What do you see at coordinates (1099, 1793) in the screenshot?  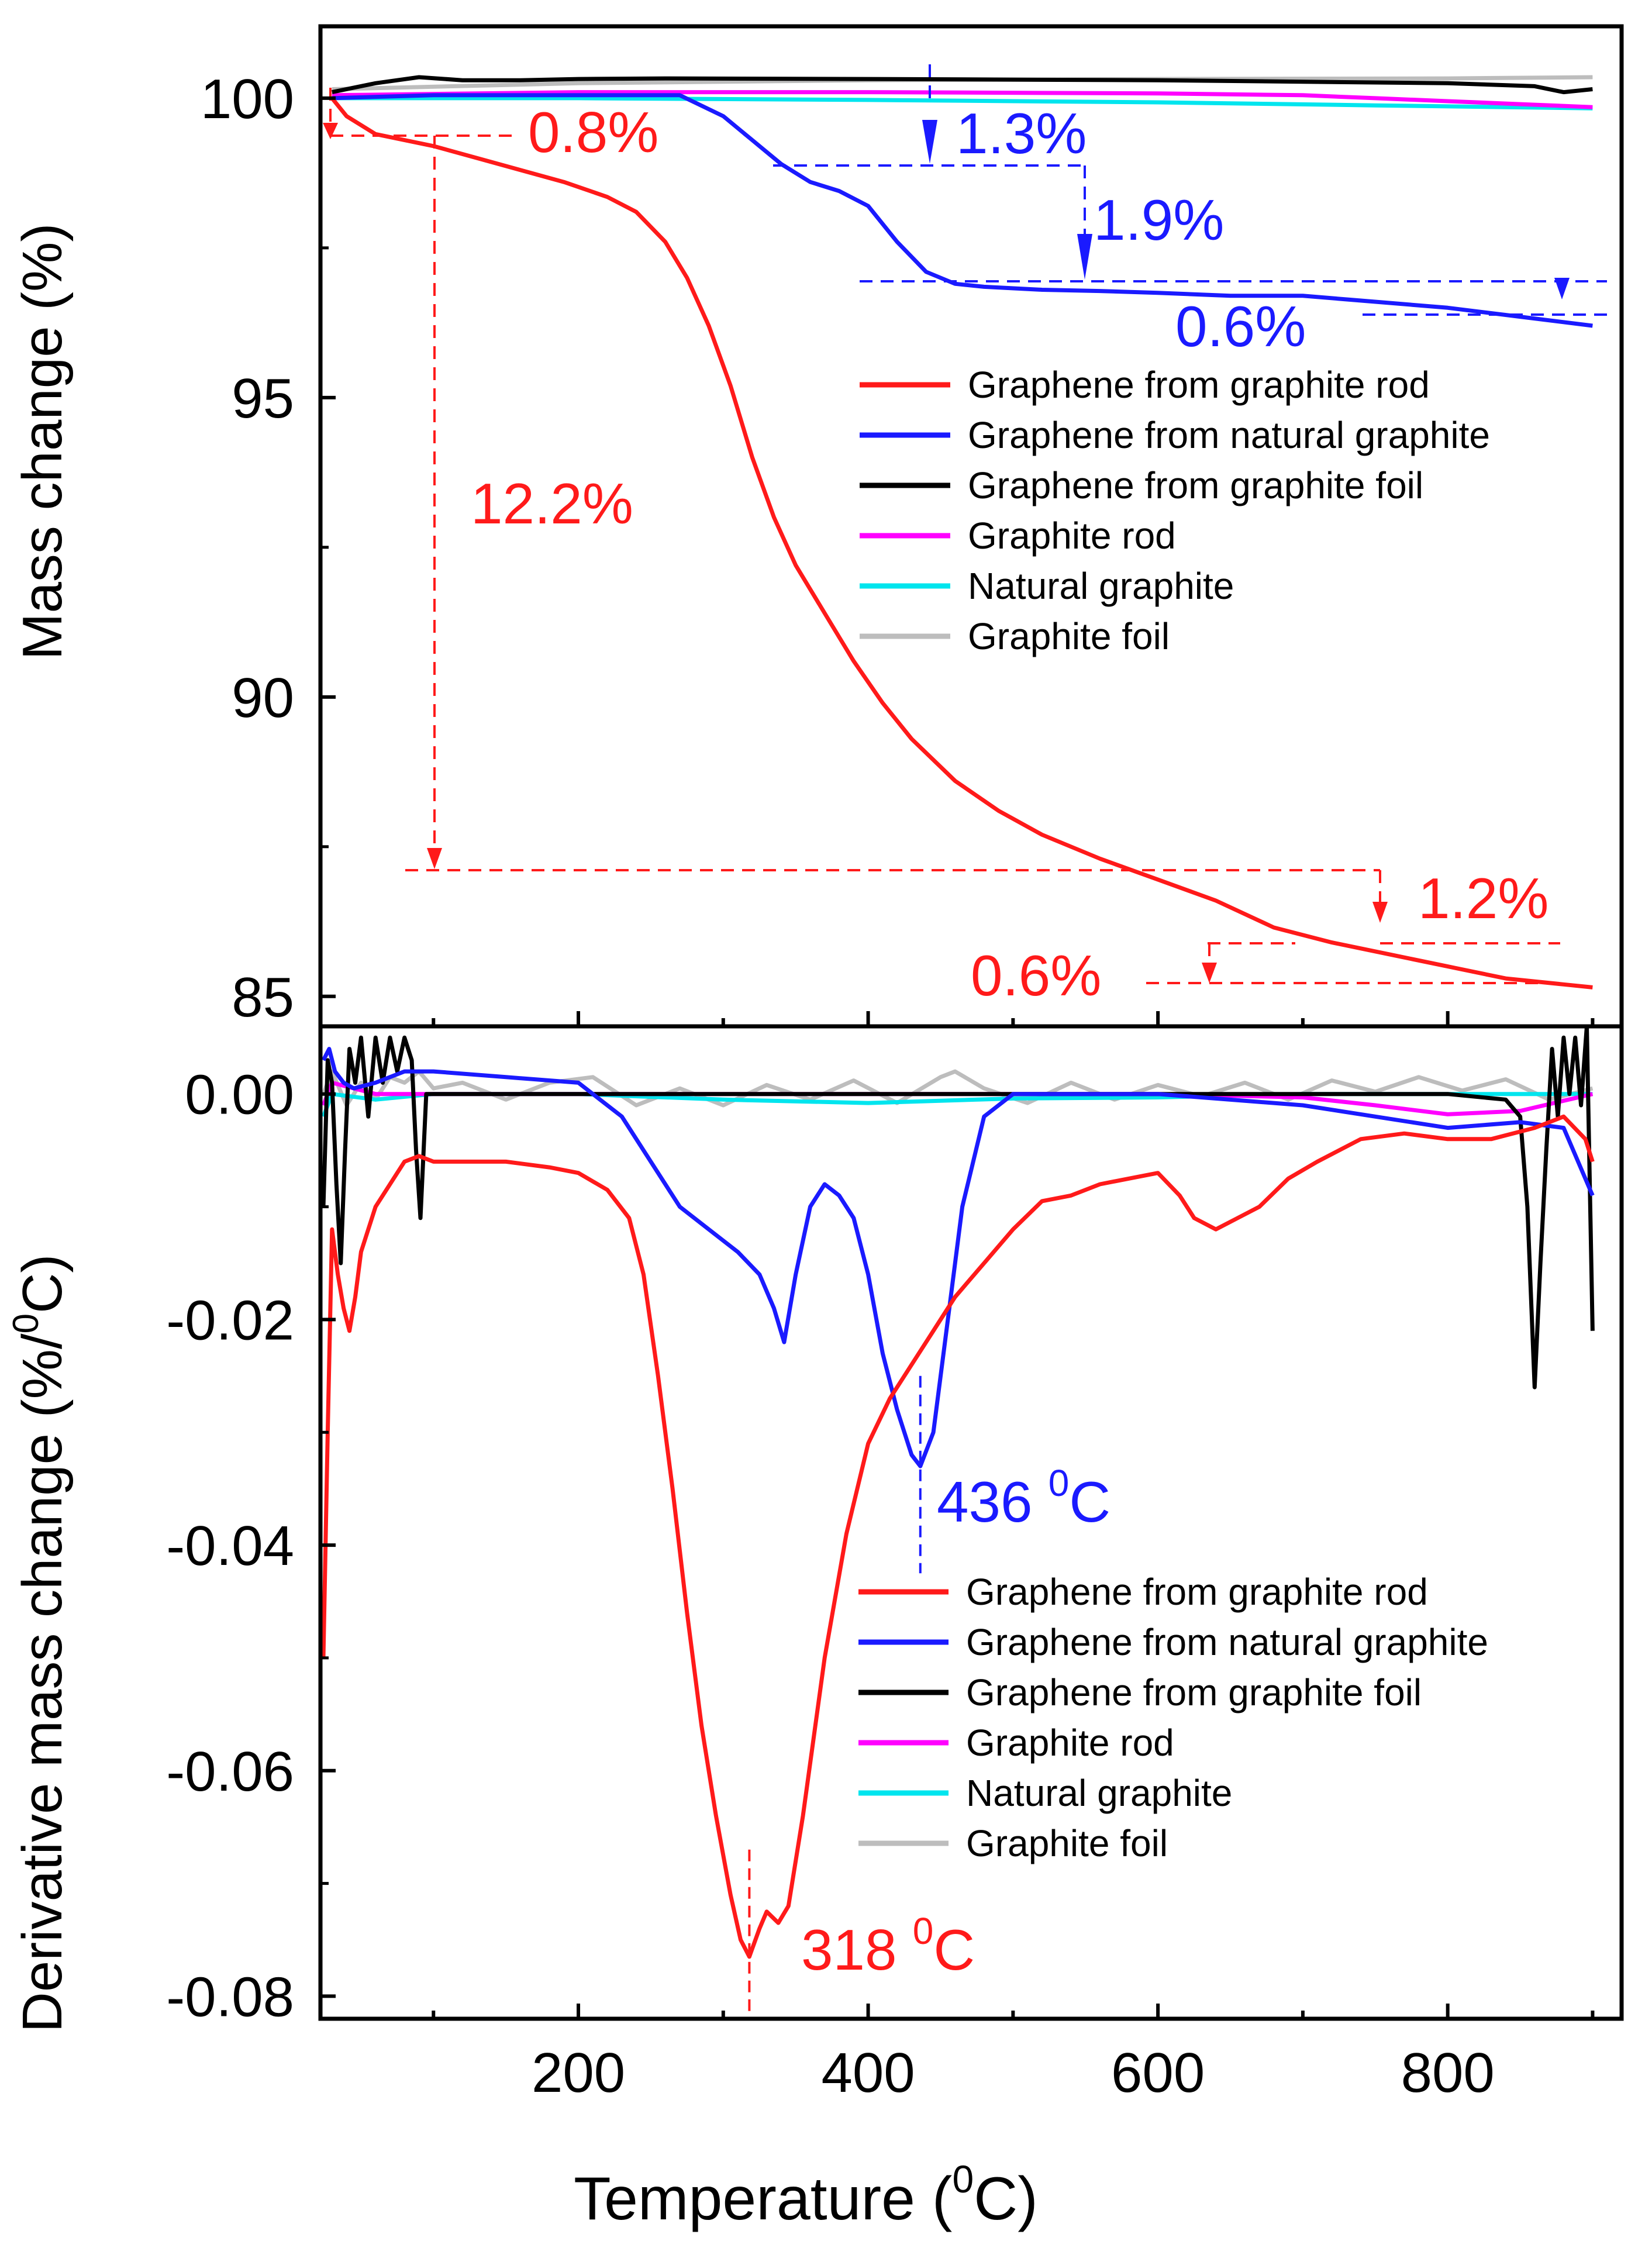 I see `bottom-legend-label-natural-graphite: Natural graphite` at bounding box center [1099, 1793].